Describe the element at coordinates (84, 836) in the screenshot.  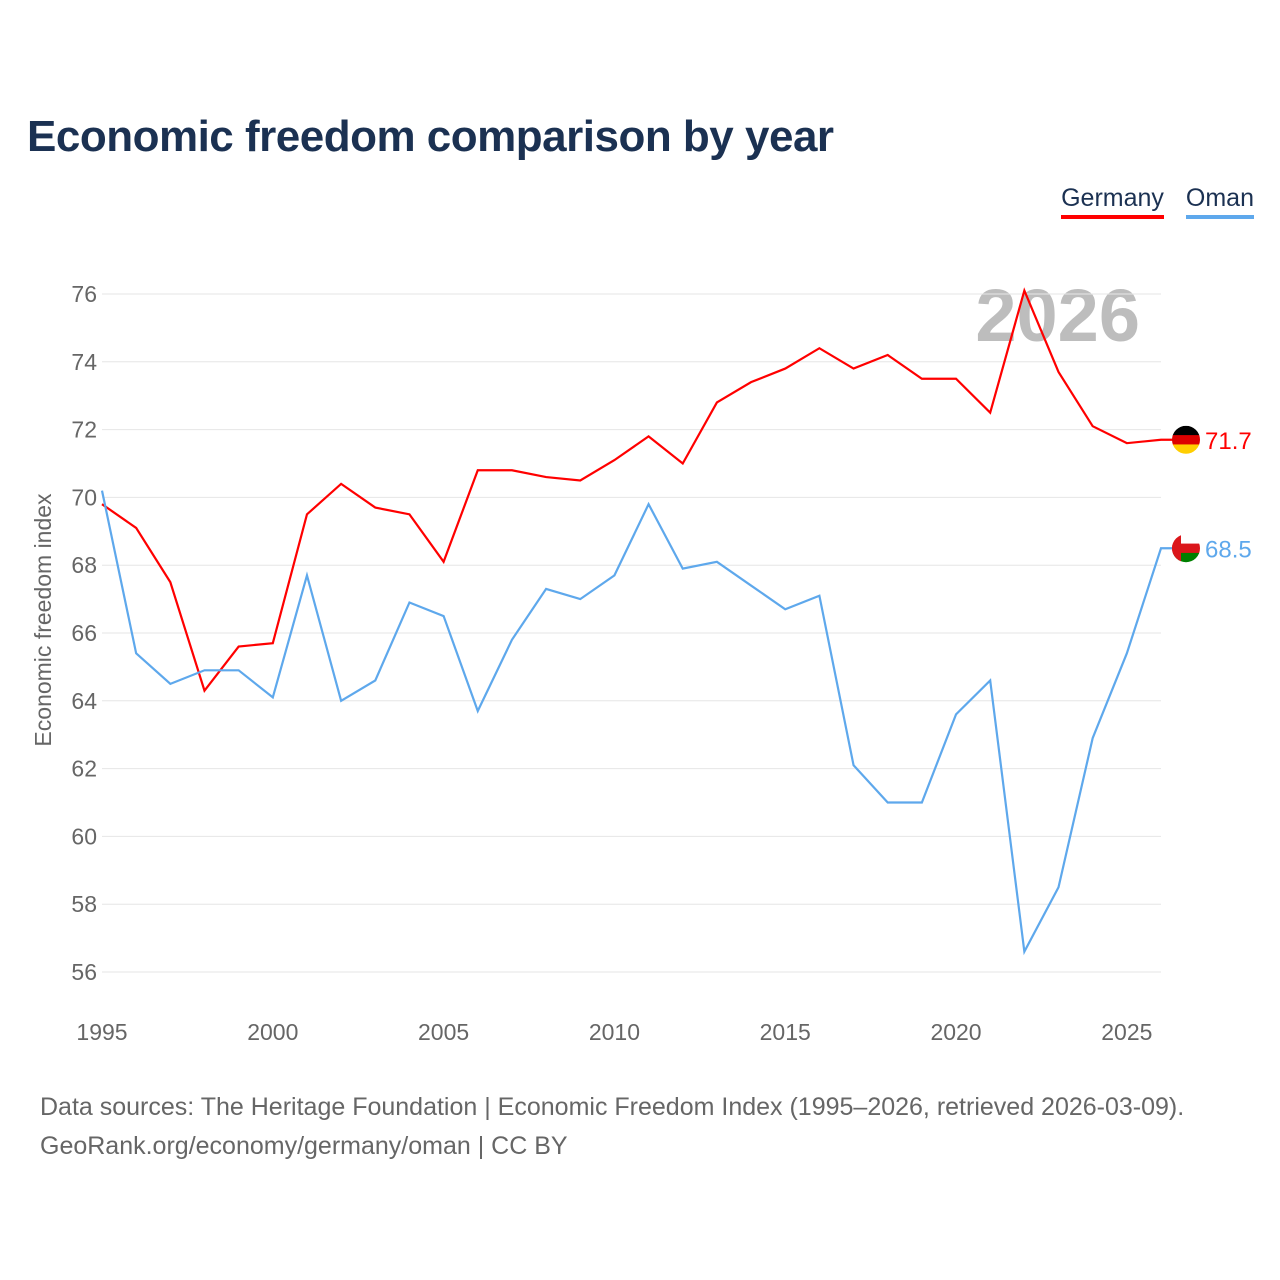
I see `y-tick-label: 60` at that location.